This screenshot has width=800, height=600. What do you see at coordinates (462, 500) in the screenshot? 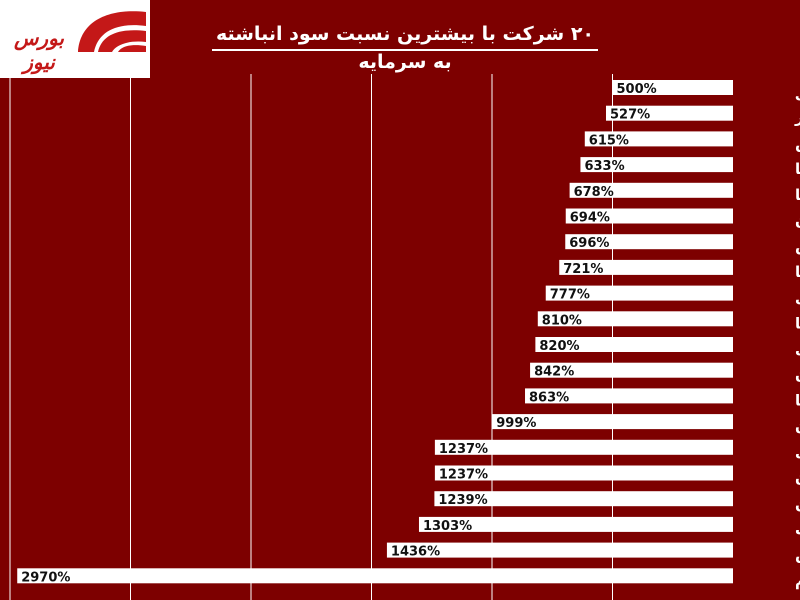
I see `value-label: 1239%` at bounding box center [462, 500].